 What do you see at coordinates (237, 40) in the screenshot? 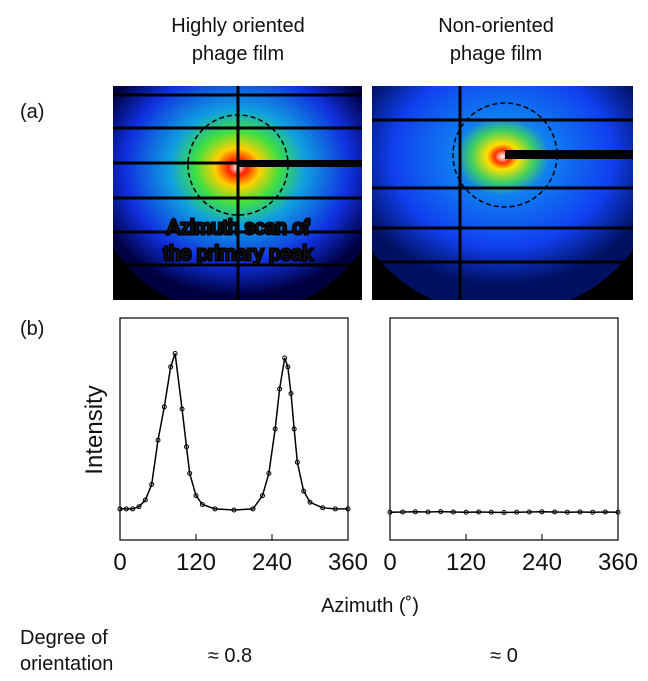
I see `column-title: Highly oriented phage film` at bounding box center [237, 40].